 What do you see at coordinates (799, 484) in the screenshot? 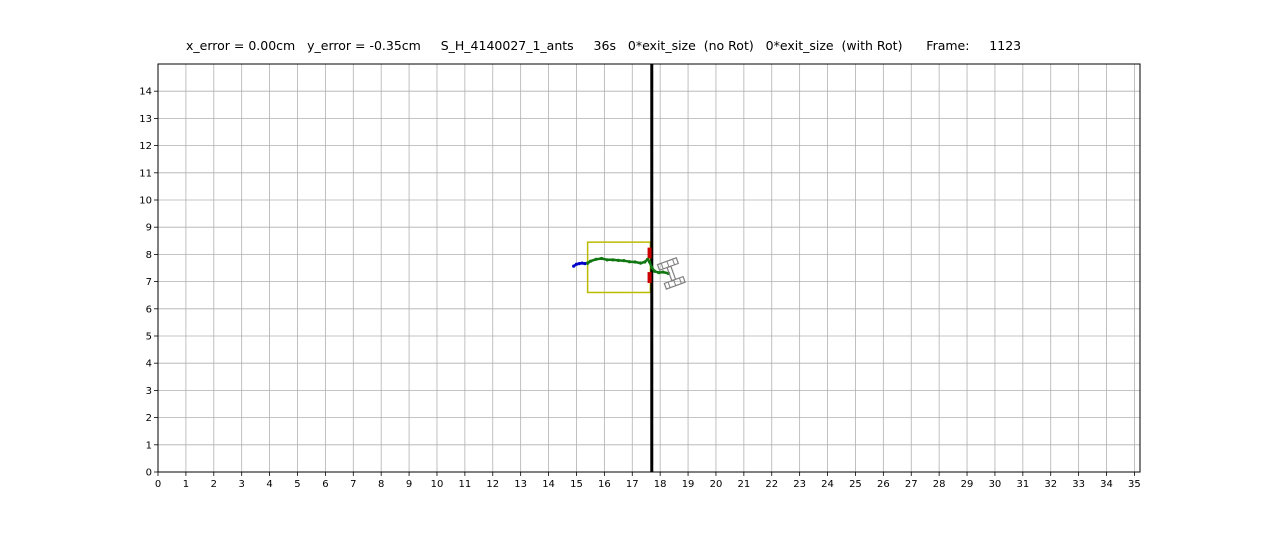
I see `x-tick-label: 23` at bounding box center [799, 484].